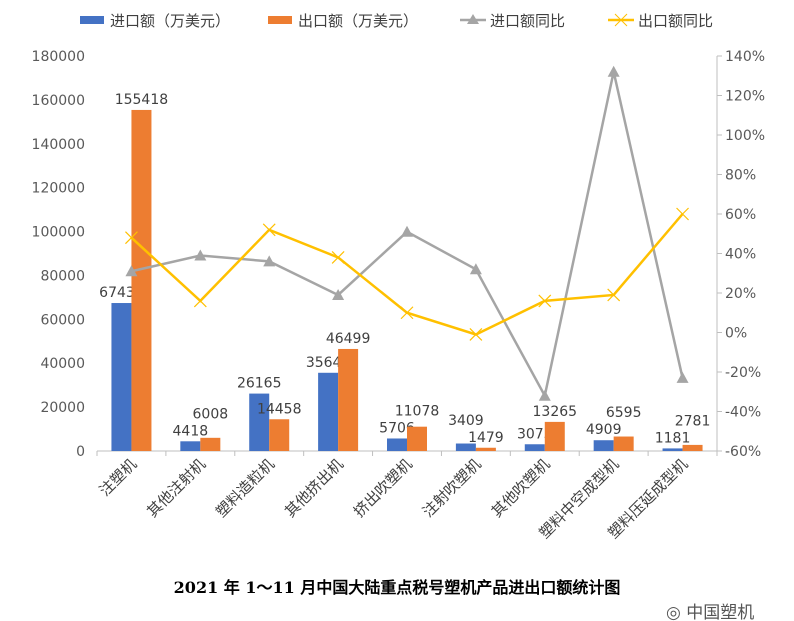  Describe the element at coordinates (604, 430) in the screenshot. I see `data-label: 4909` at that location.